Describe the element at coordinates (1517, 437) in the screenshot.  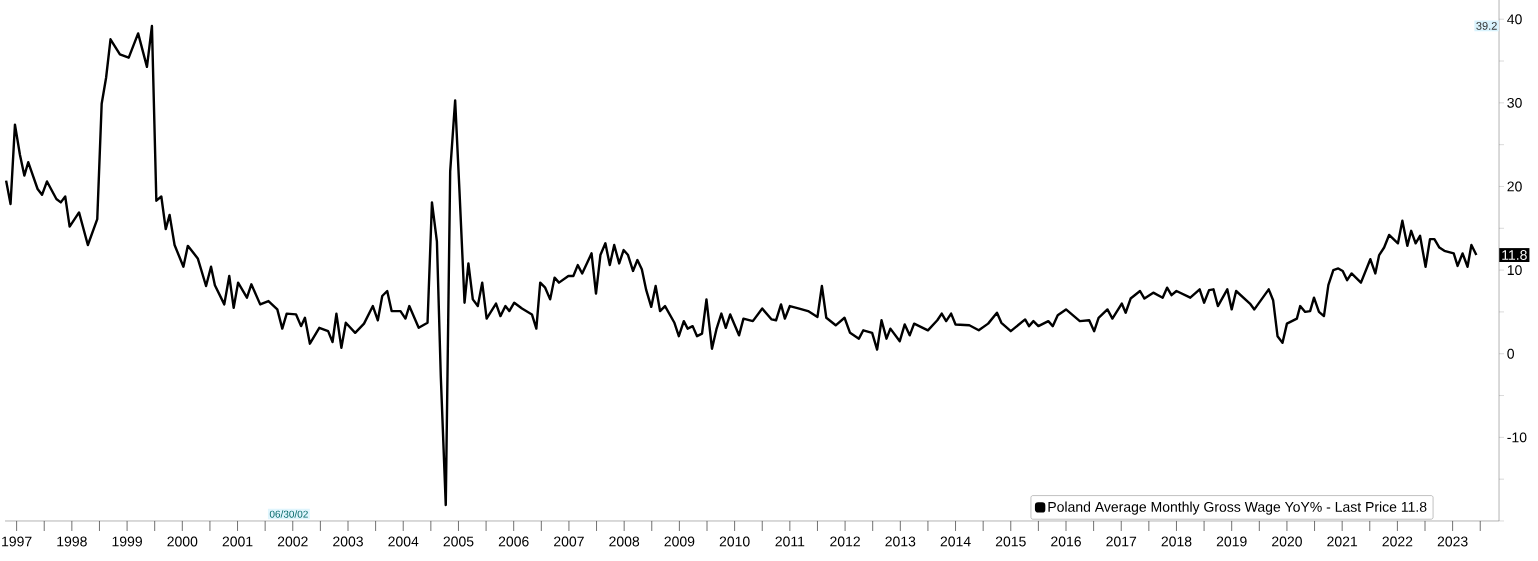
I see `y-tick-label: -10` at that location.